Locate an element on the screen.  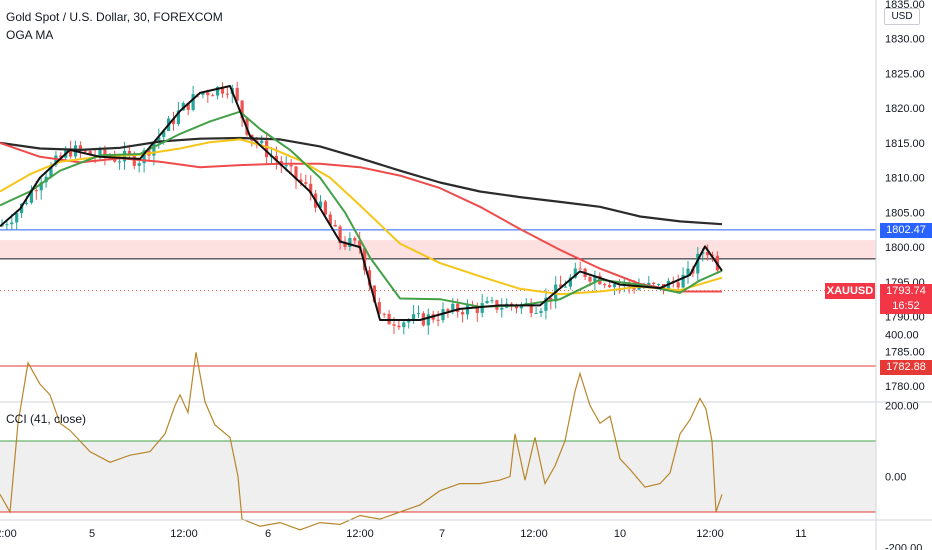
price-tick-label: 1820.00 is located at coordinates (905, 109).